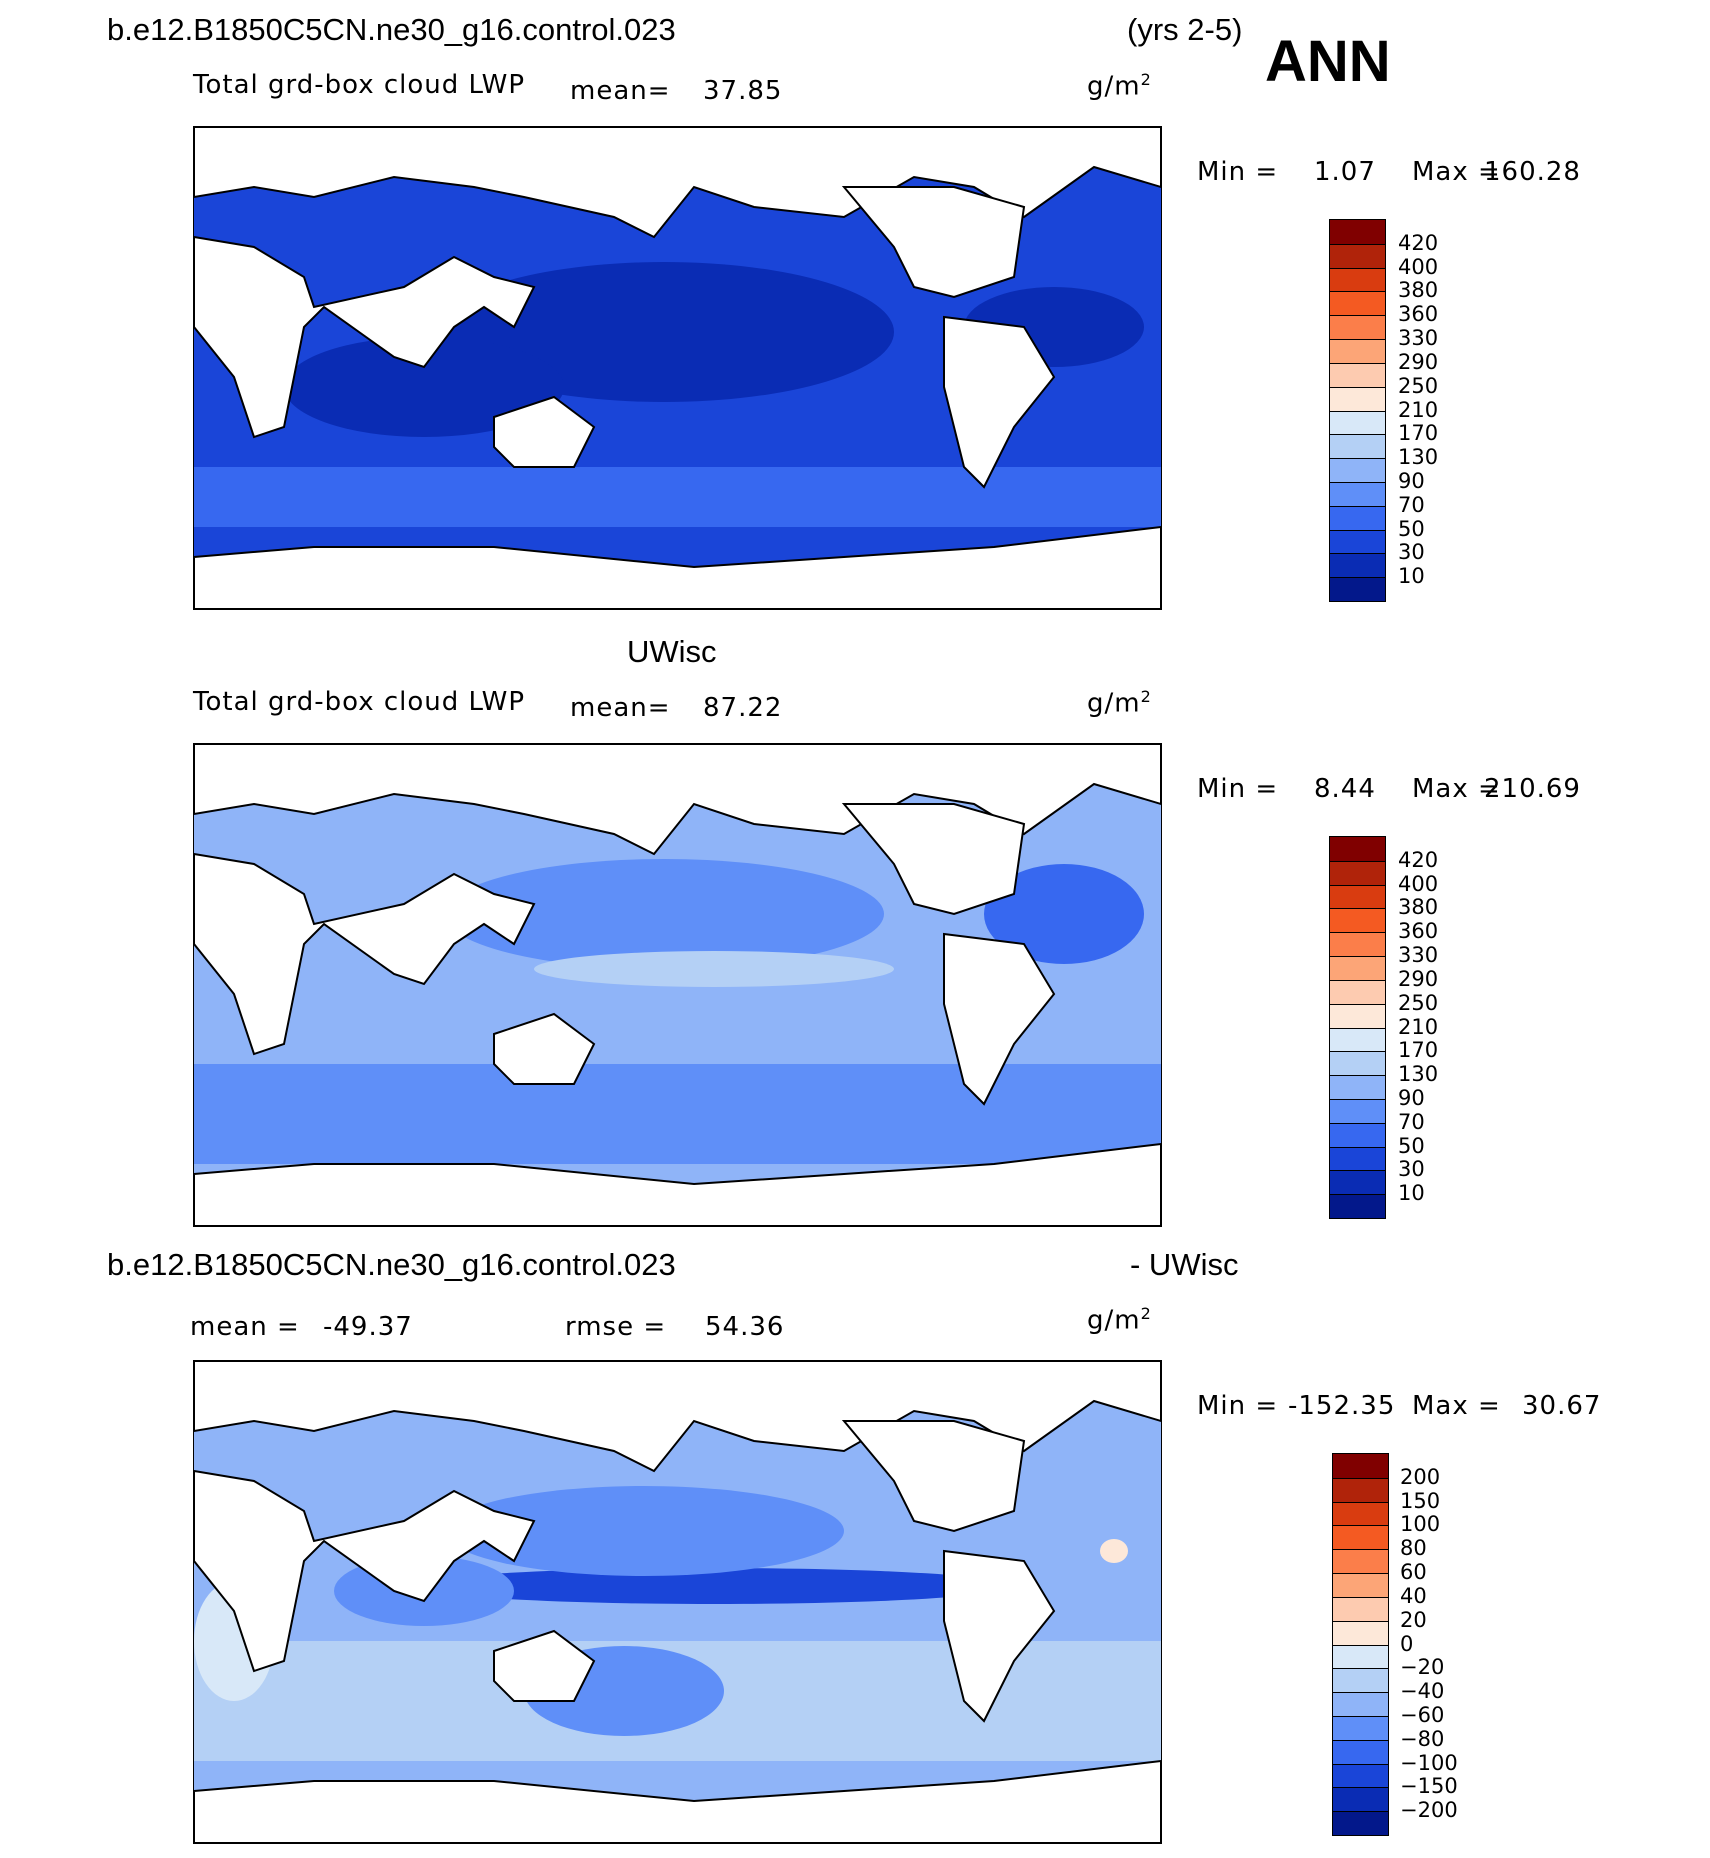  What do you see at coordinates (1418, 859) in the screenshot?
I see `colorbar-label: 420` at bounding box center [1418, 859].